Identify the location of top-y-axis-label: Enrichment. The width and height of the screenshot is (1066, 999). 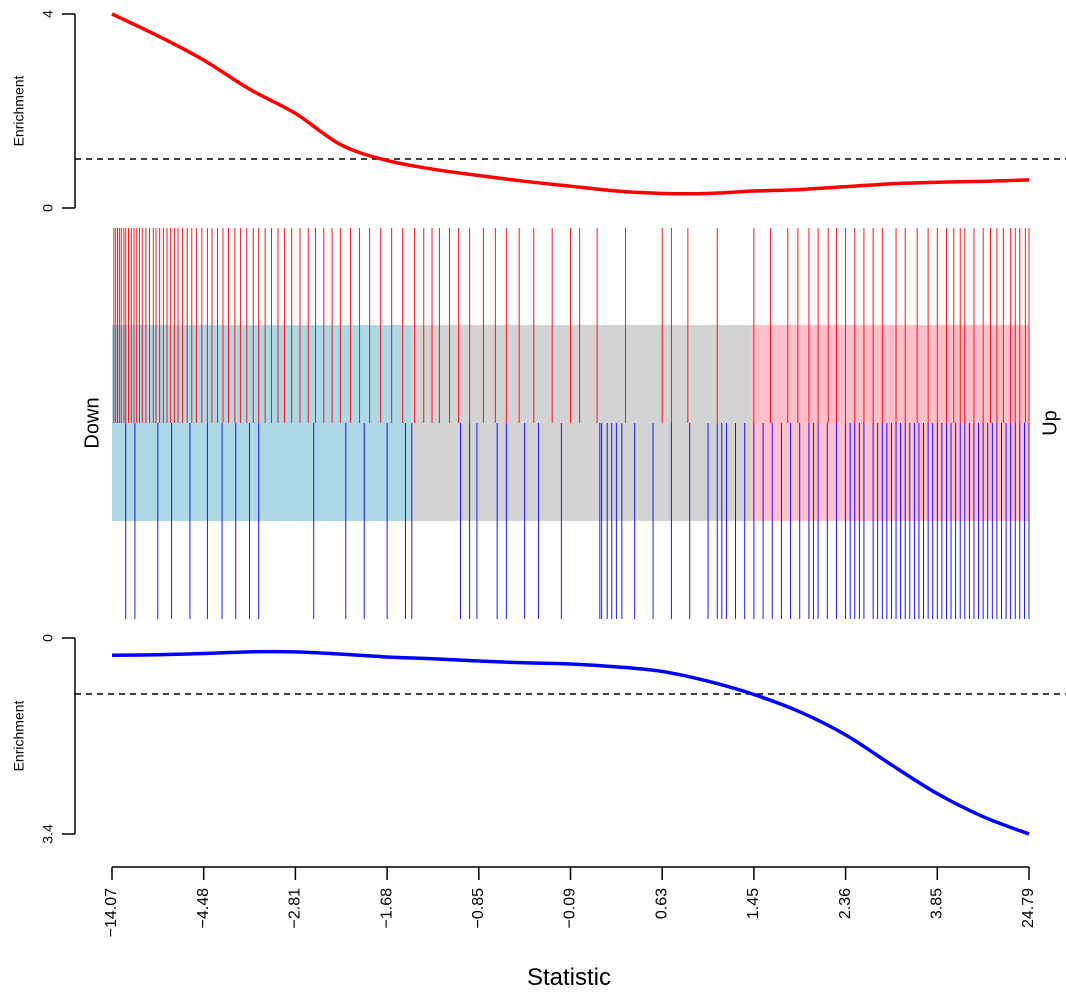
(19, 110).